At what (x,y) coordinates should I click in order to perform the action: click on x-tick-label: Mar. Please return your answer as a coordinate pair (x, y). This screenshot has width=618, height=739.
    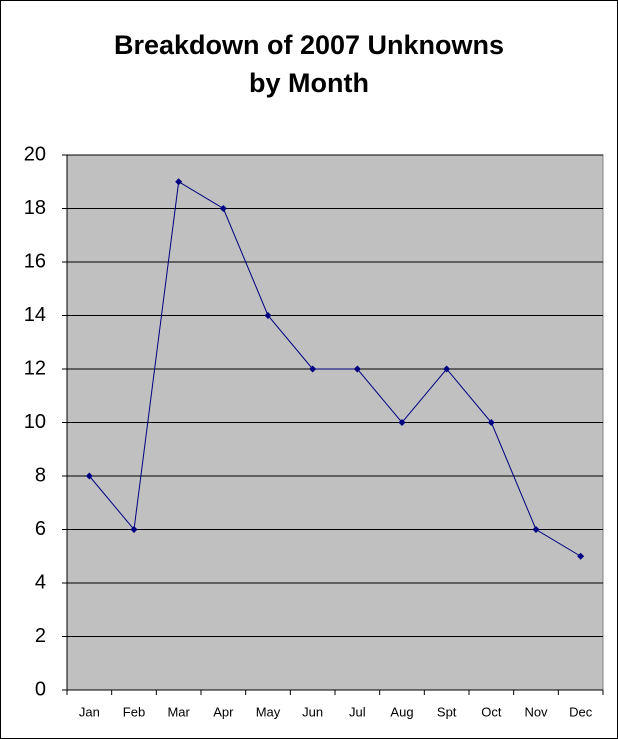
    Looking at the image, I should click on (178, 711).